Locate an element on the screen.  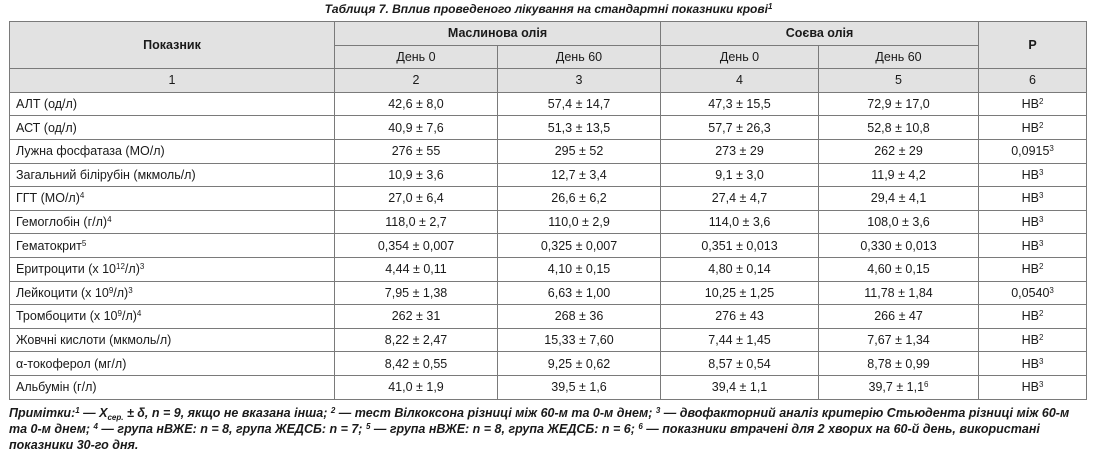
soy-day0-value: 57,7 ± 26,3 is located at coordinates (740, 127).